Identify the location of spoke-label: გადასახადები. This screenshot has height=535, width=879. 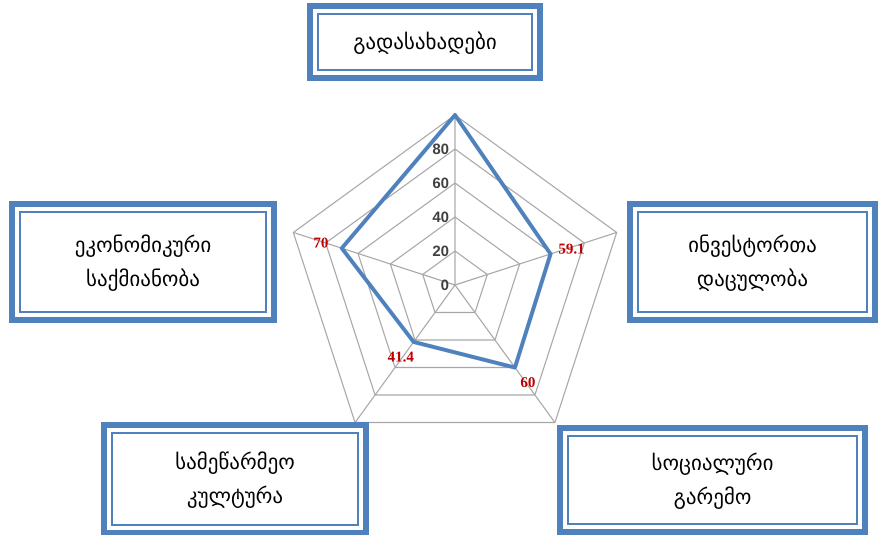
(425, 42).